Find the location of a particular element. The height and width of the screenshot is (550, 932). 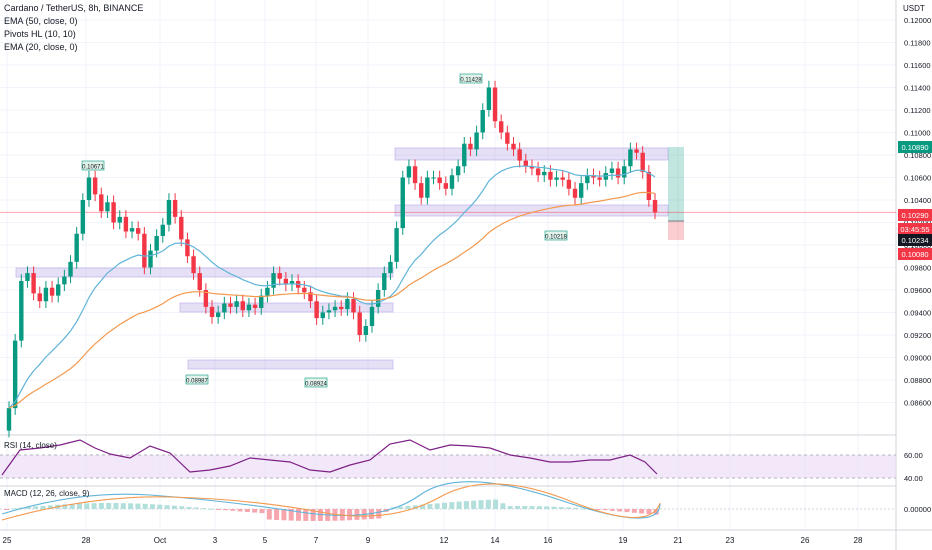

currency-label: USDT is located at coordinates (914, 8).